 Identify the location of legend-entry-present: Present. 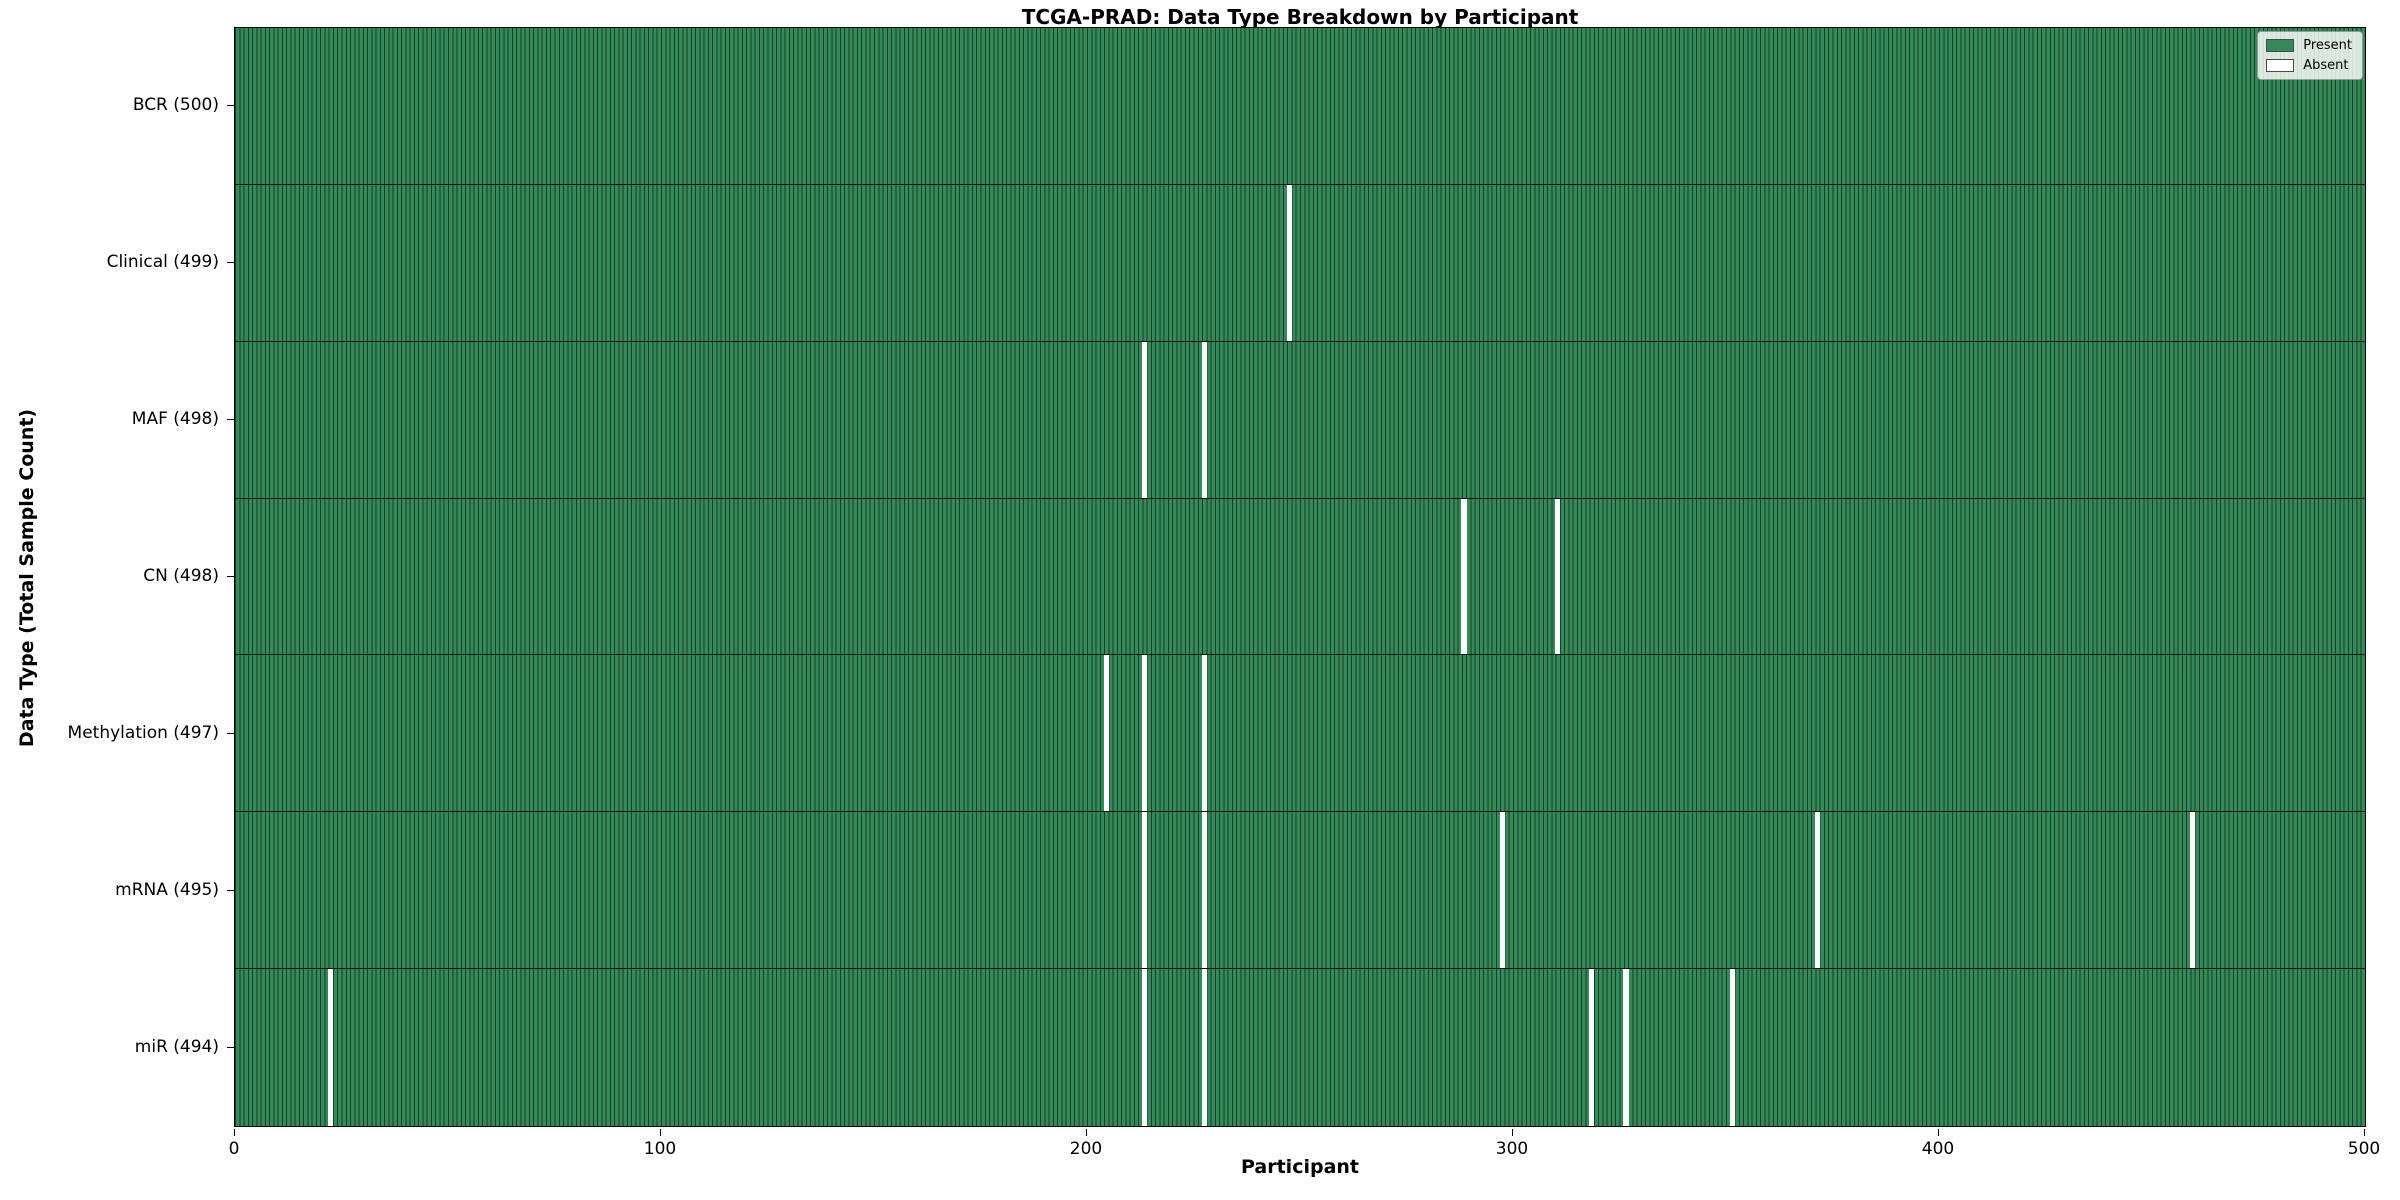
(2309, 45).